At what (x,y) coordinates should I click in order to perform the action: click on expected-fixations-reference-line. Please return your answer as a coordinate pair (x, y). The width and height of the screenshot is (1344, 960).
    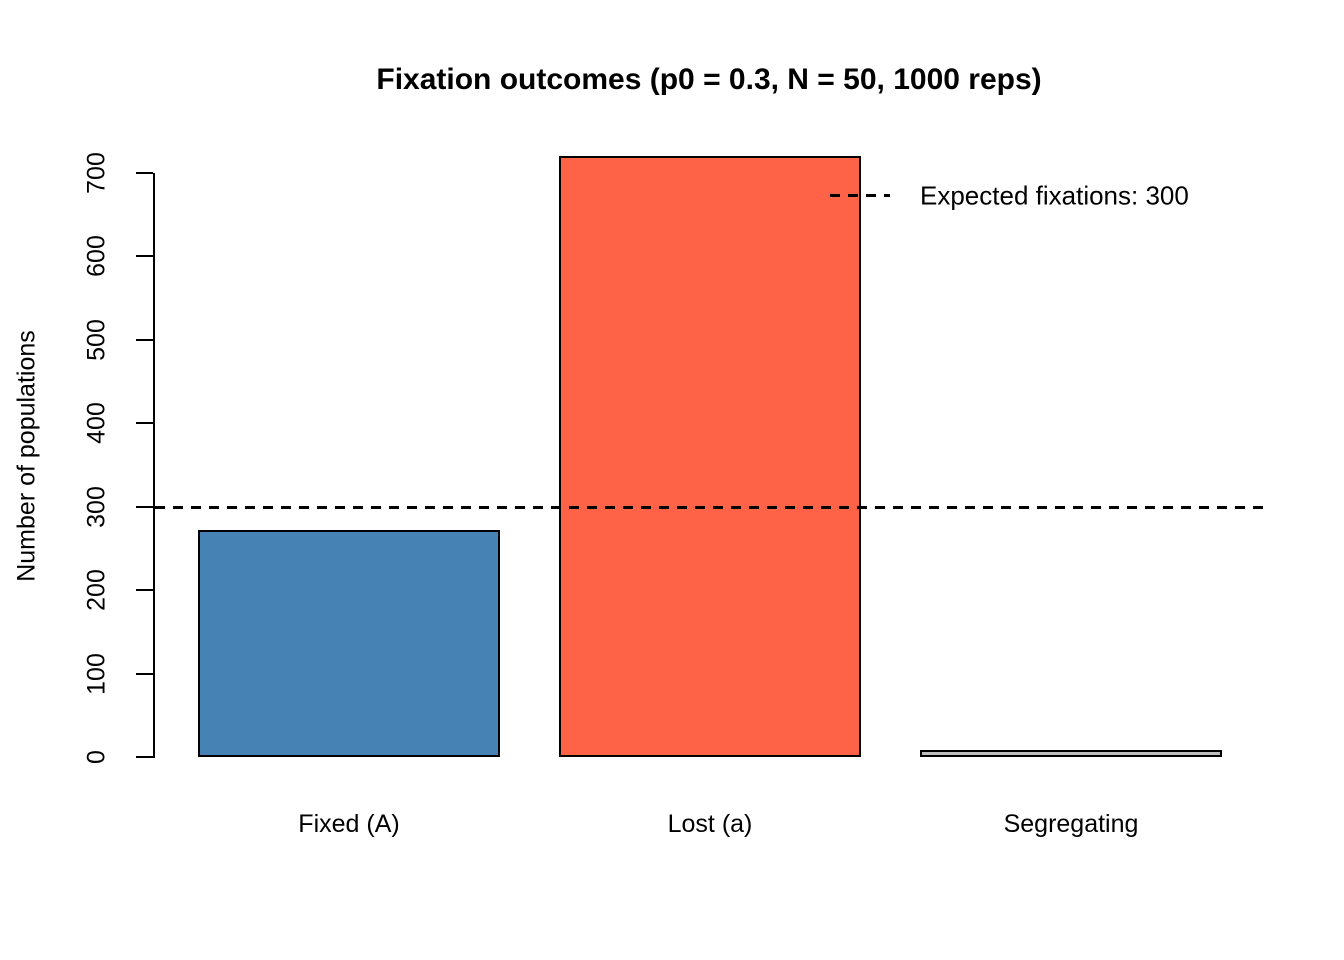
    Looking at the image, I should click on (709, 507).